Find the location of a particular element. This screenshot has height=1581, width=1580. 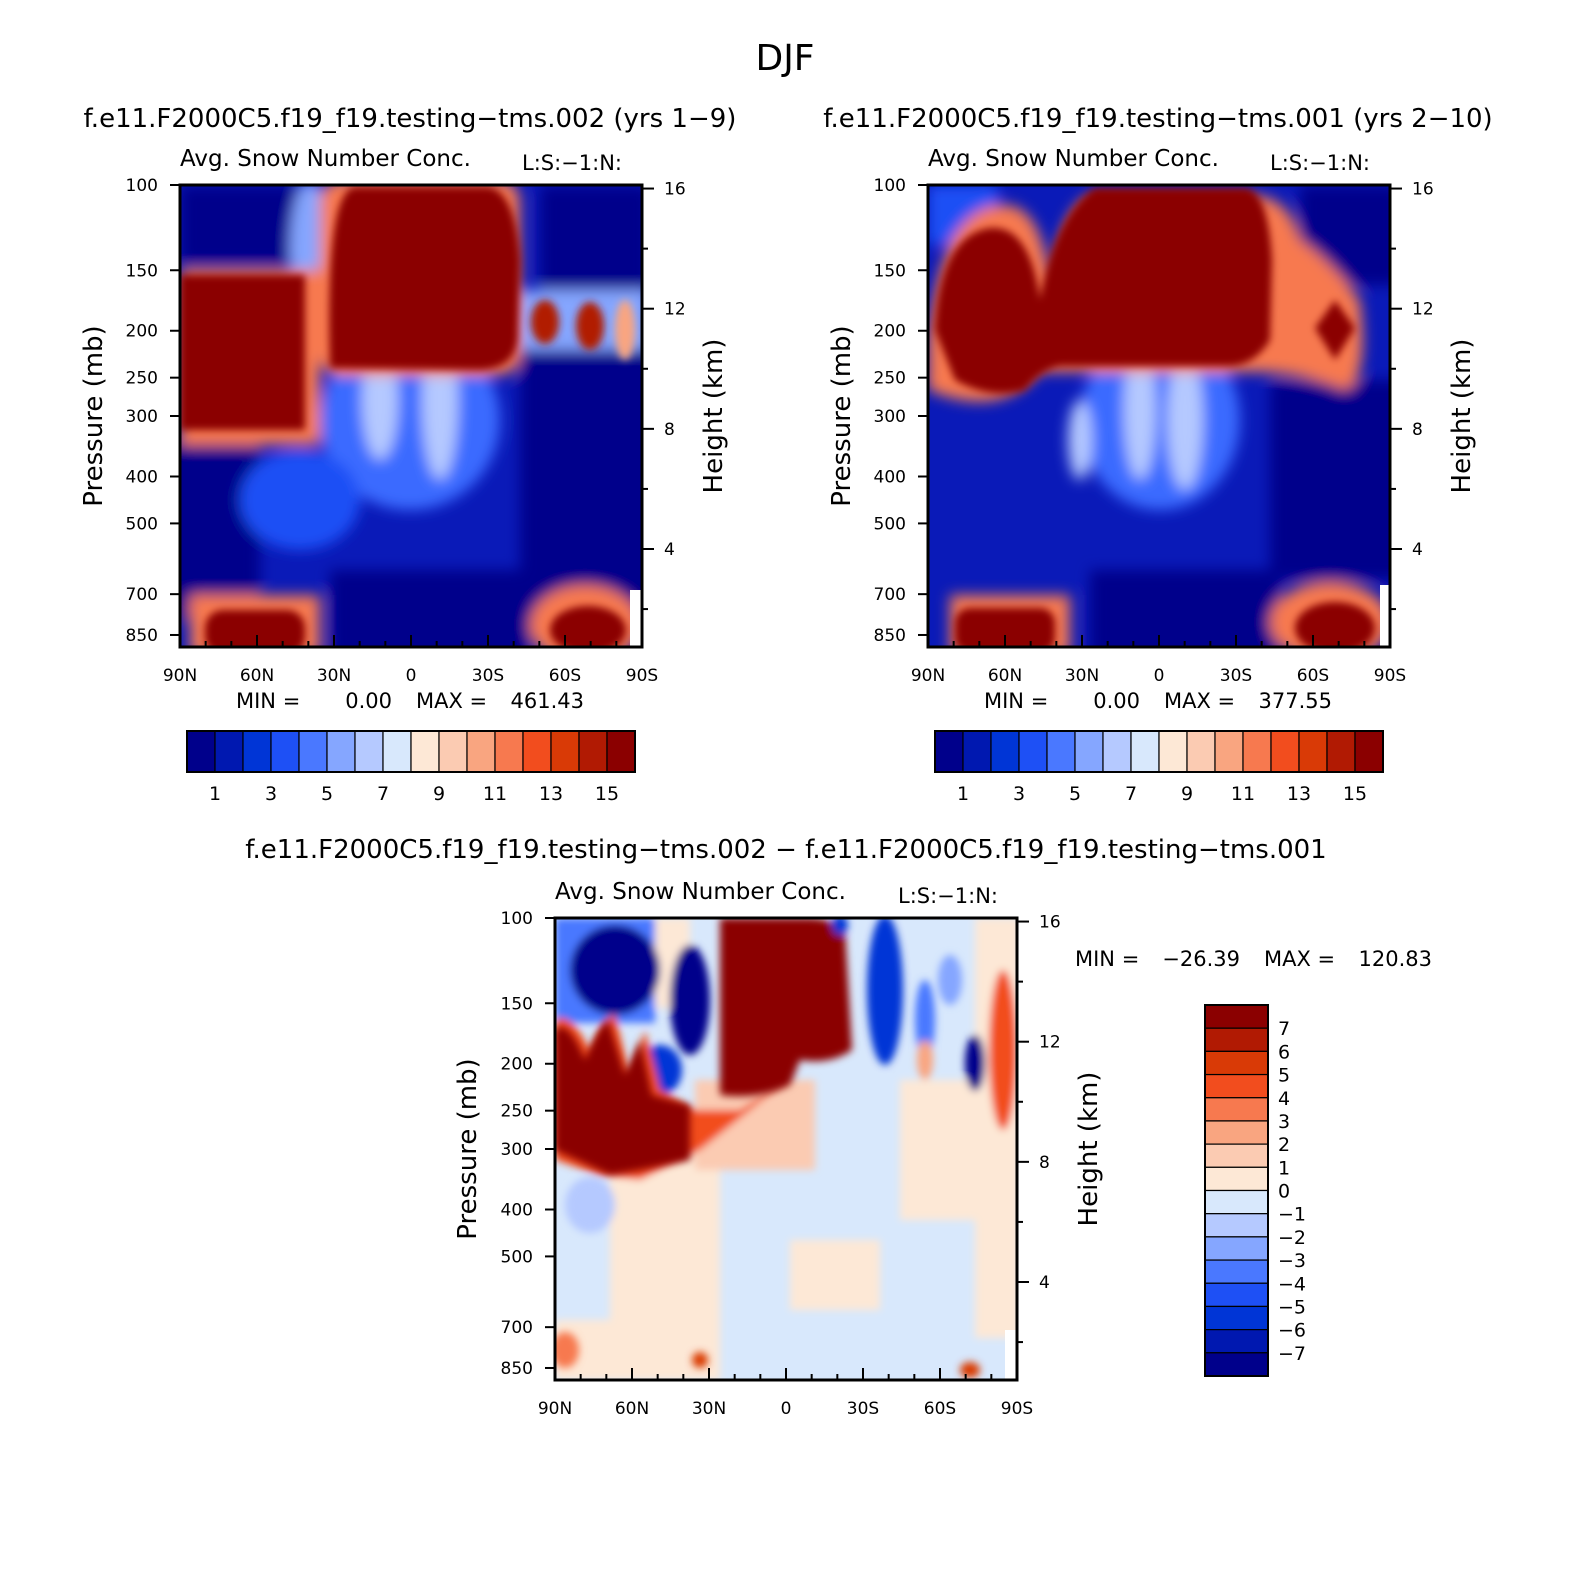

colorbar-label: −4 is located at coordinates (1292, 1284).